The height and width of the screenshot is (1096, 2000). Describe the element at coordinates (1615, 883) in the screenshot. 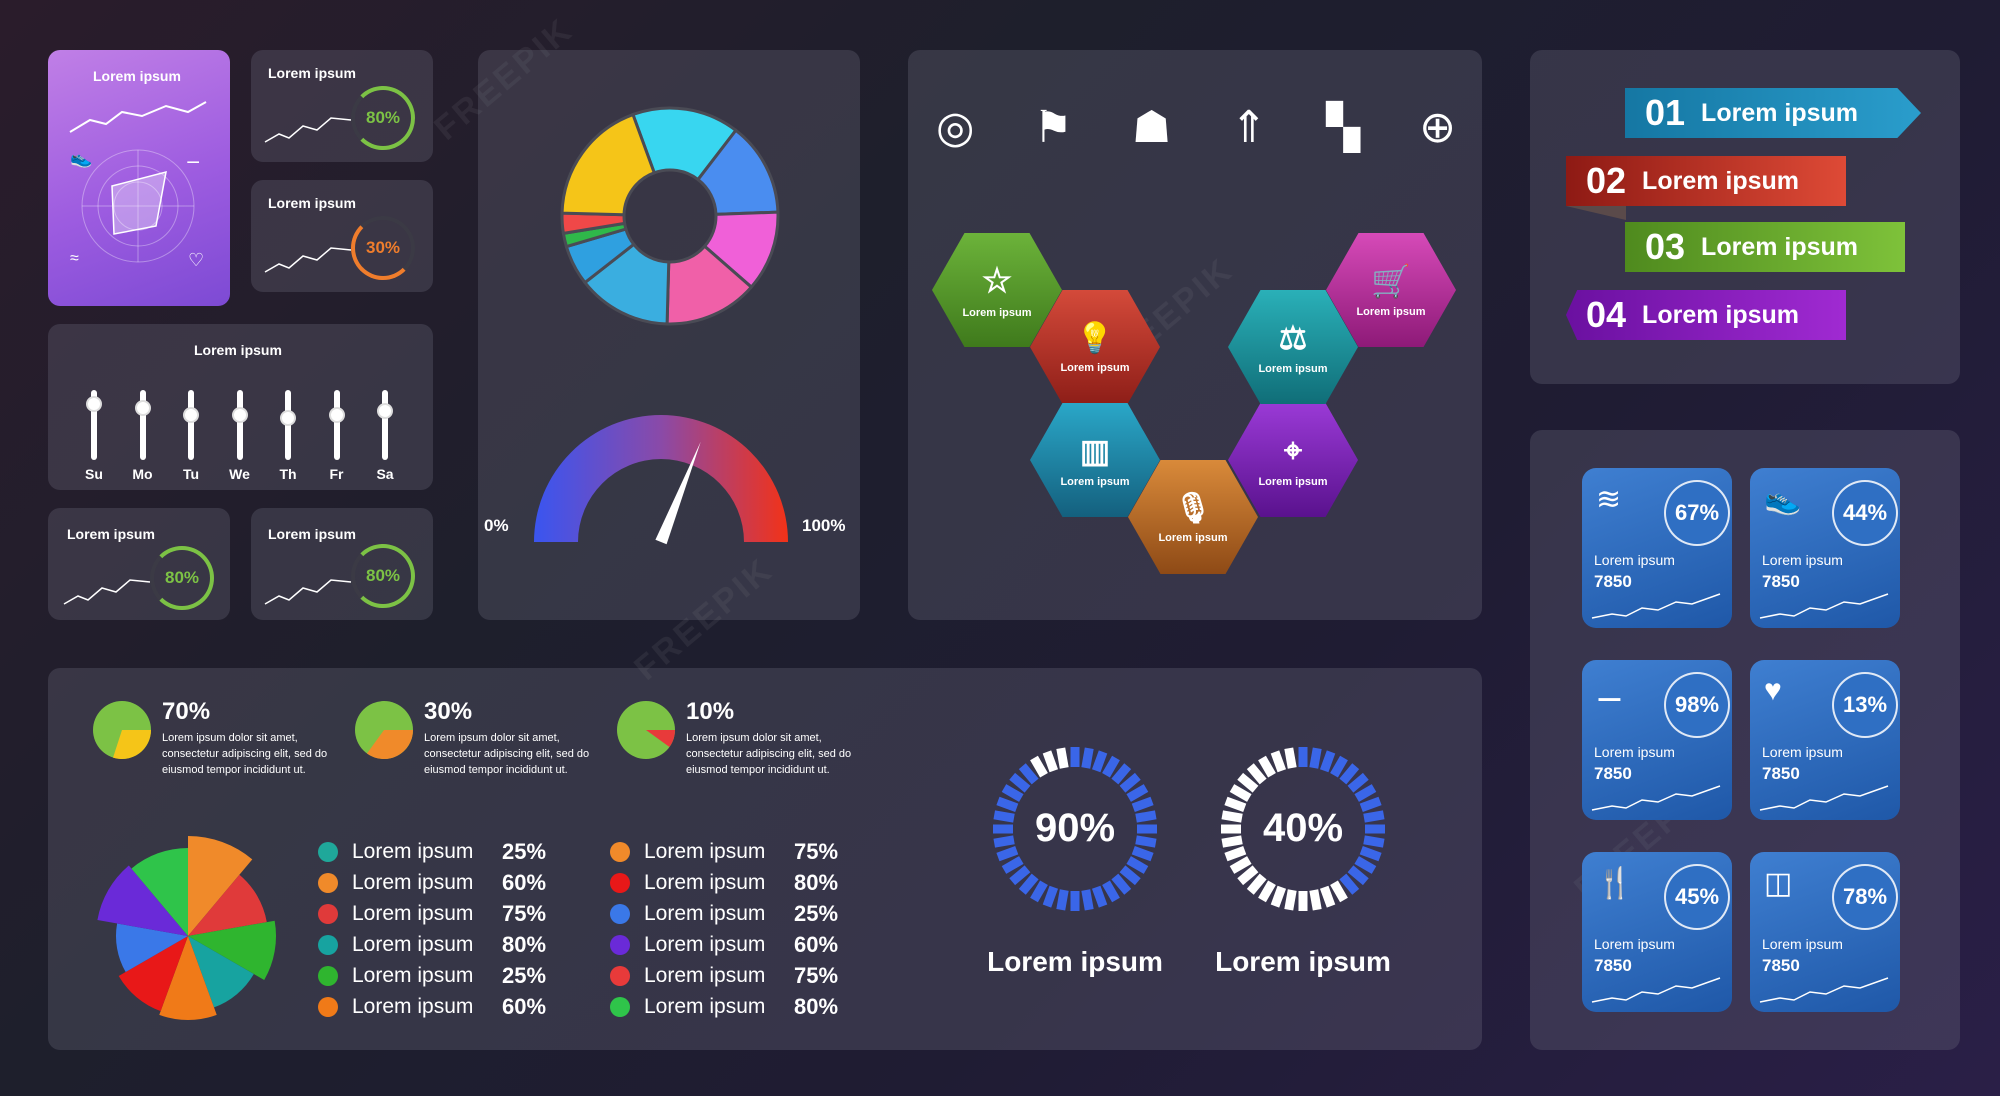

I see `fork-knife-icon: 🍴` at that location.